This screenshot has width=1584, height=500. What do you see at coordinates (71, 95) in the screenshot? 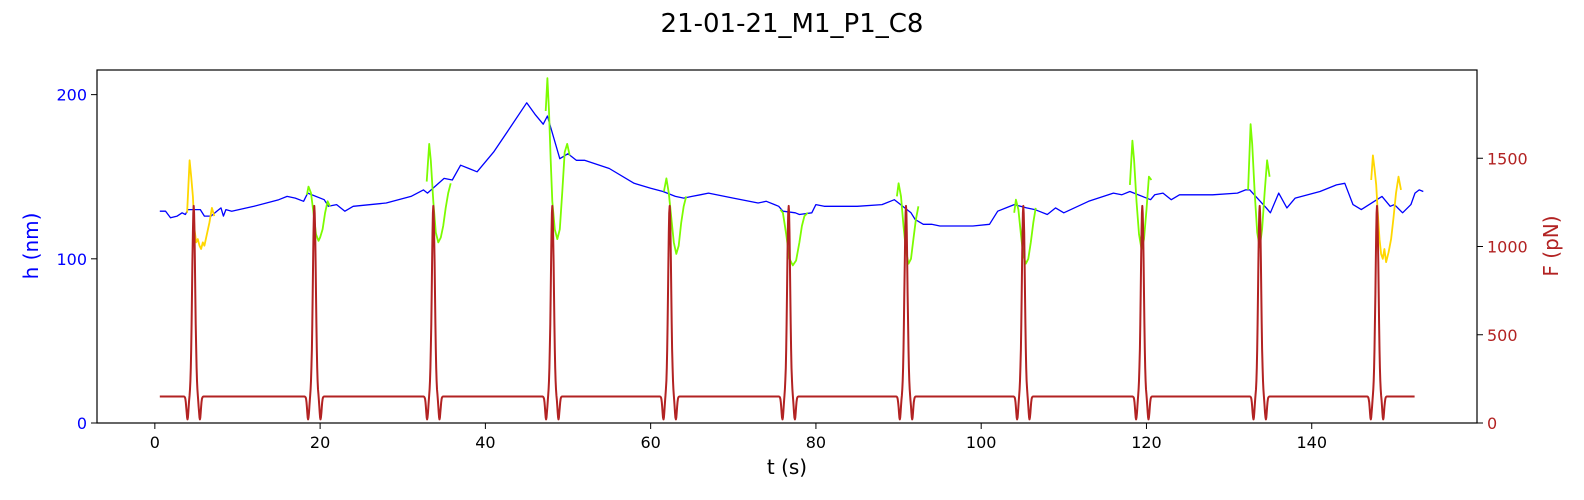
I see `y-left-tick-label: 200` at bounding box center [71, 95].